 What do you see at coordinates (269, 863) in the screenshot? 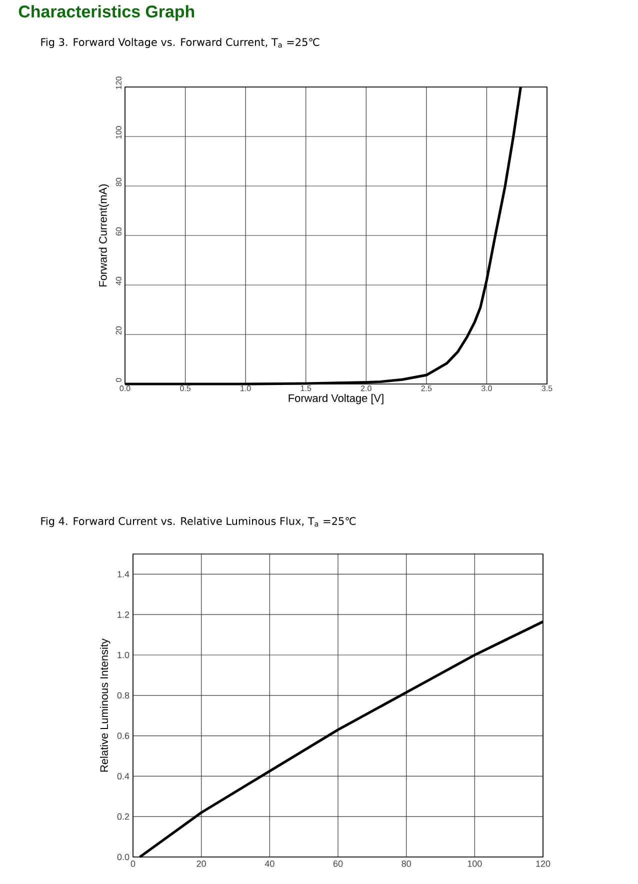
I see `x-tick-label: 40` at bounding box center [269, 863].